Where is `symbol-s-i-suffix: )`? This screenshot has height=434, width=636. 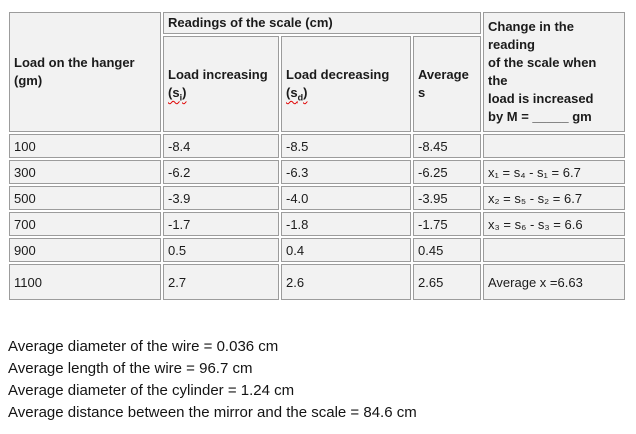
symbol-s-i-suffix: ) is located at coordinates (184, 92).